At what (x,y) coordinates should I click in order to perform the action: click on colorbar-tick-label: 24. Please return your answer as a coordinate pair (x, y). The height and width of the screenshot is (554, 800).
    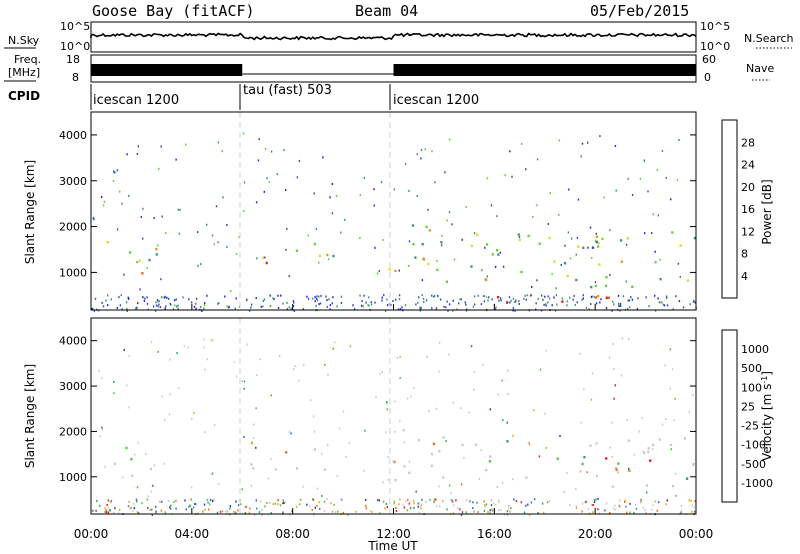
    Looking at the image, I should click on (748, 165).